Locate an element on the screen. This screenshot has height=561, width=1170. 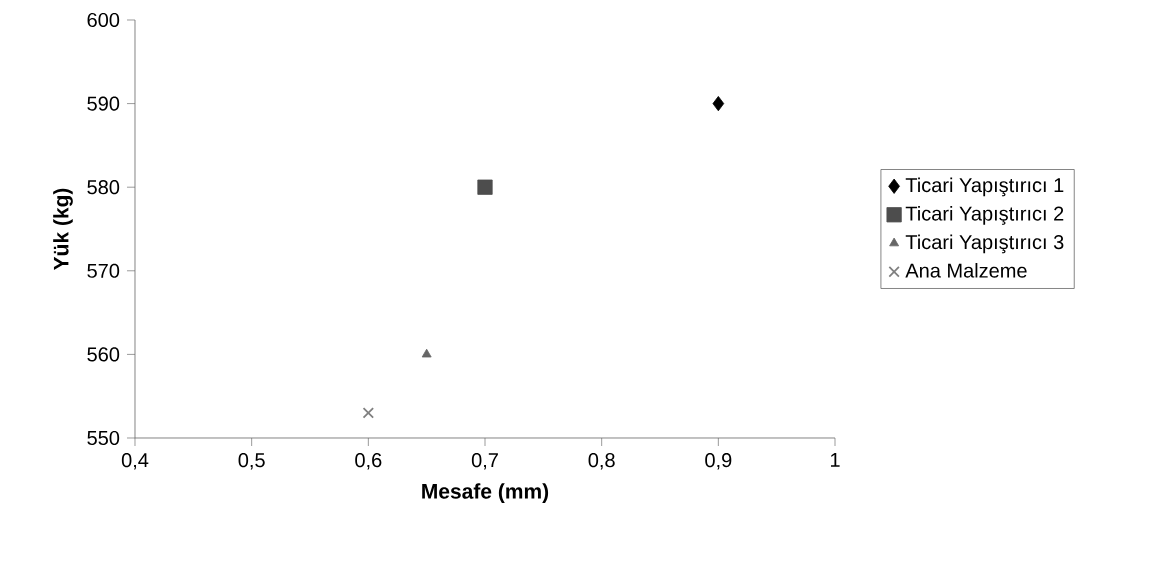
x-tick-label: 1 is located at coordinates (835, 460).